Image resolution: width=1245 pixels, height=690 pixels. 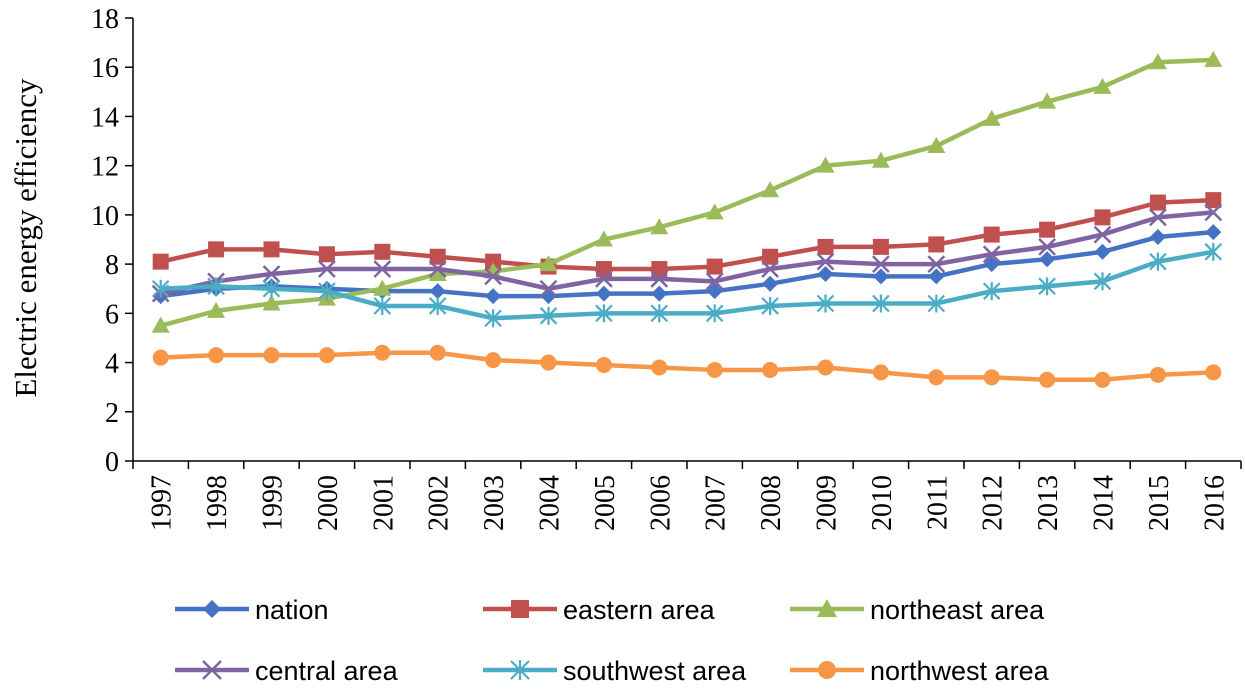 What do you see at coordinates (25, 238) in the screenshot?
I see `y-axis-label: Electric energy efficiency` at bounding box center [25, 238].